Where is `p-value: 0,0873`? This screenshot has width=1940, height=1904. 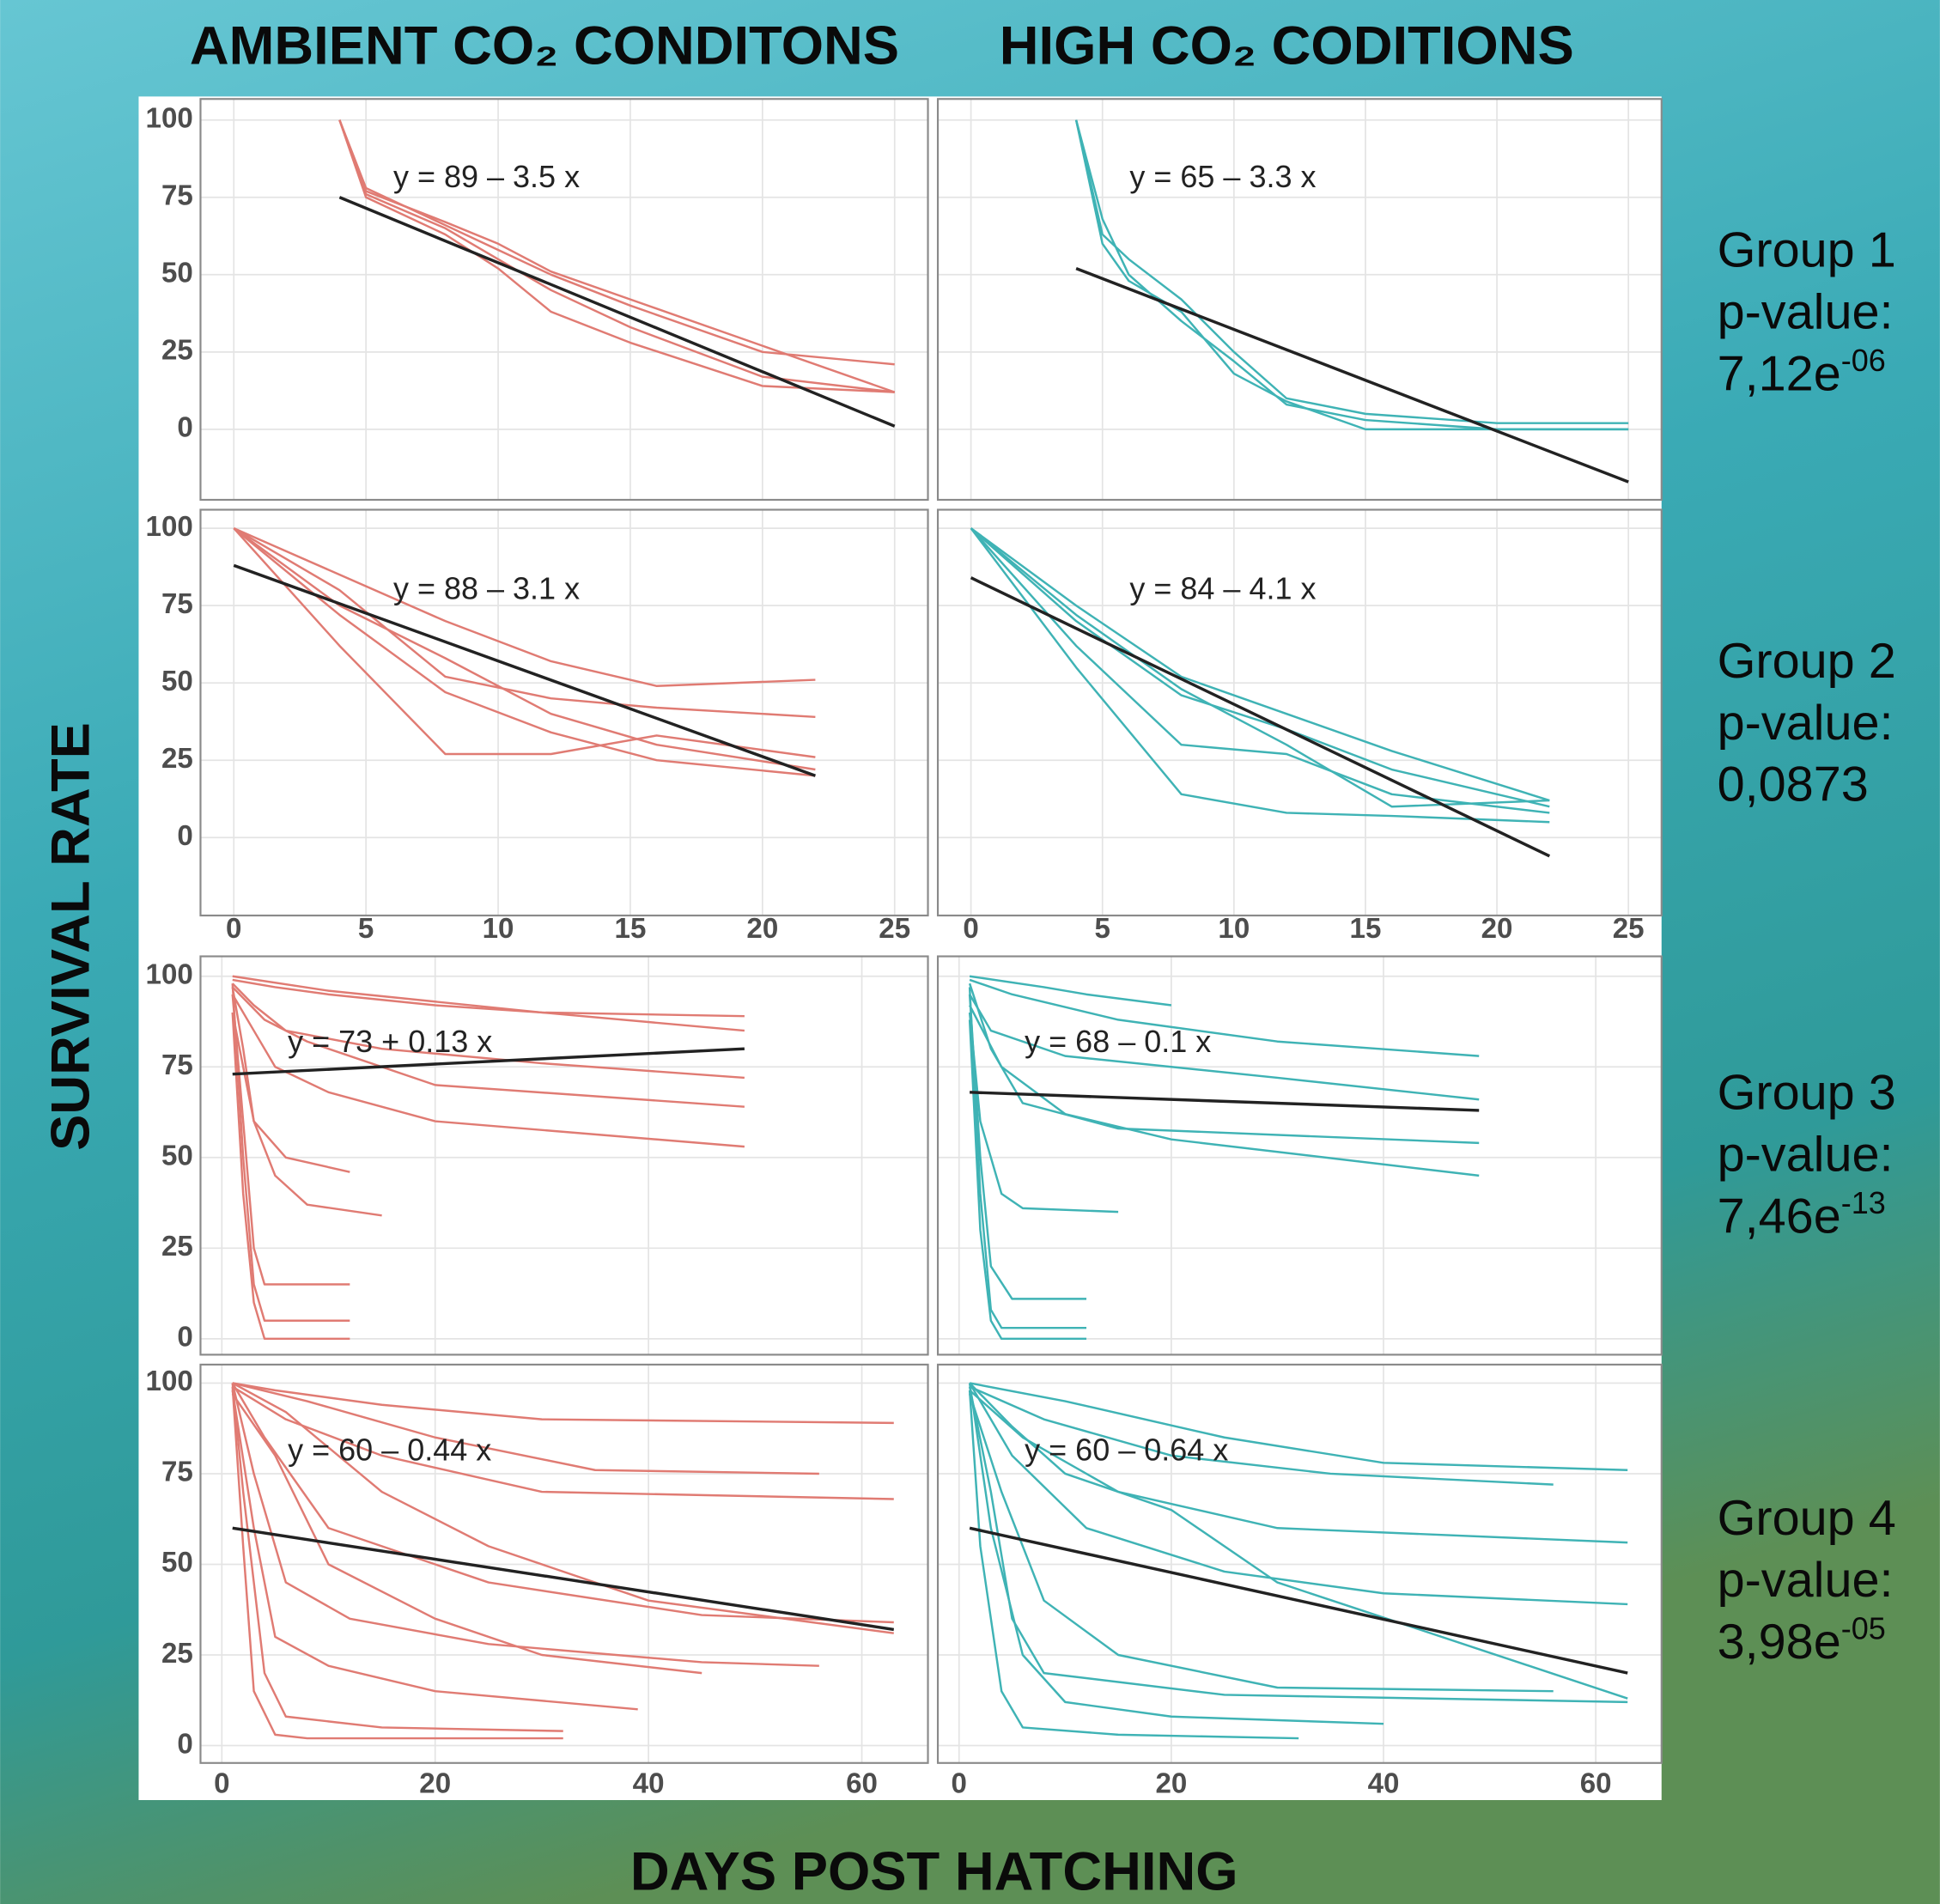 p-value: 0,0873 is located at coordinates (1794, 785).